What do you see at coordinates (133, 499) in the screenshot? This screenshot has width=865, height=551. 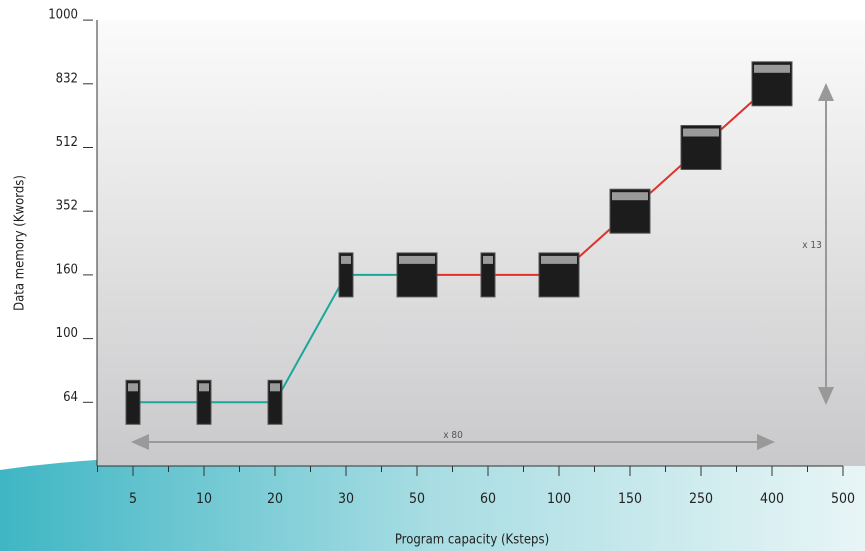 I see `x-tick-label: 5` at bounding box center [133, 499].